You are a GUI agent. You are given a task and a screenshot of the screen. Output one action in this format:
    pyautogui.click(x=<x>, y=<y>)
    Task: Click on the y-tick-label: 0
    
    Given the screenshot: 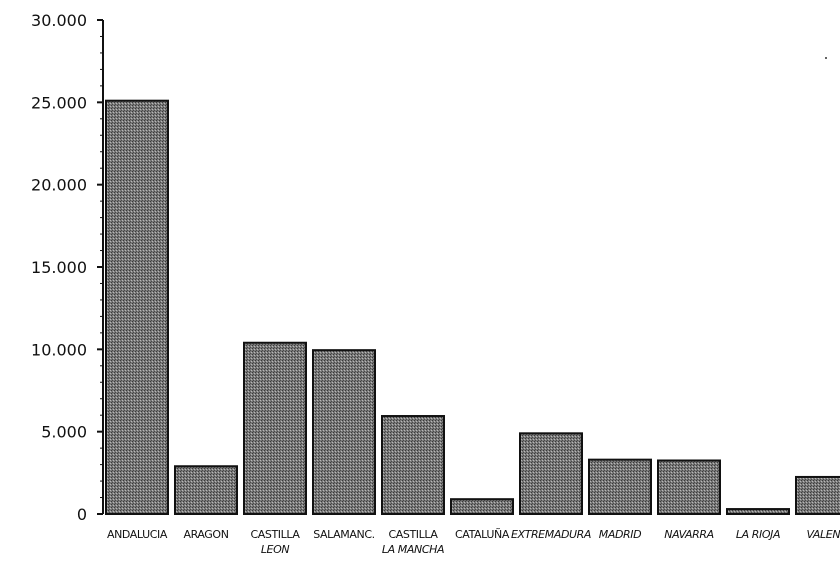 What is the action you would take?
    pyautogui.click(x=82, y=514)
    